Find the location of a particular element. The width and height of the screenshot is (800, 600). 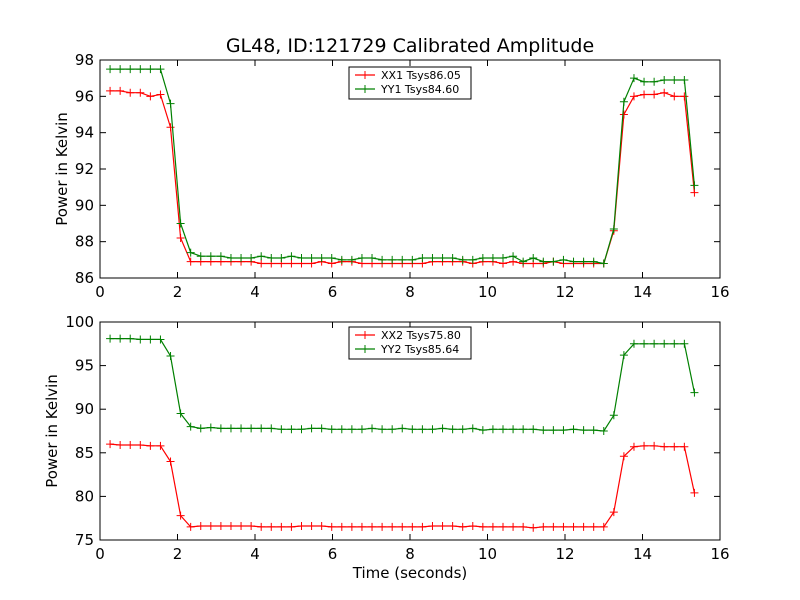

y-tick-label: 90 is located at coordinates (84, 205).